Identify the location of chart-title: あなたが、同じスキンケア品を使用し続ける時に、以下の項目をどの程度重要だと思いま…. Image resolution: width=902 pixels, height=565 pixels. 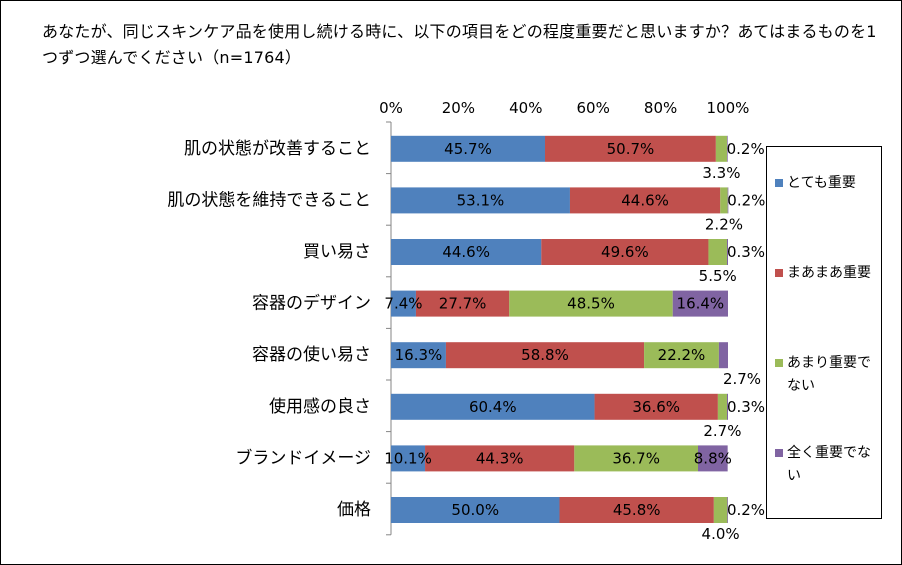
(459, 44).